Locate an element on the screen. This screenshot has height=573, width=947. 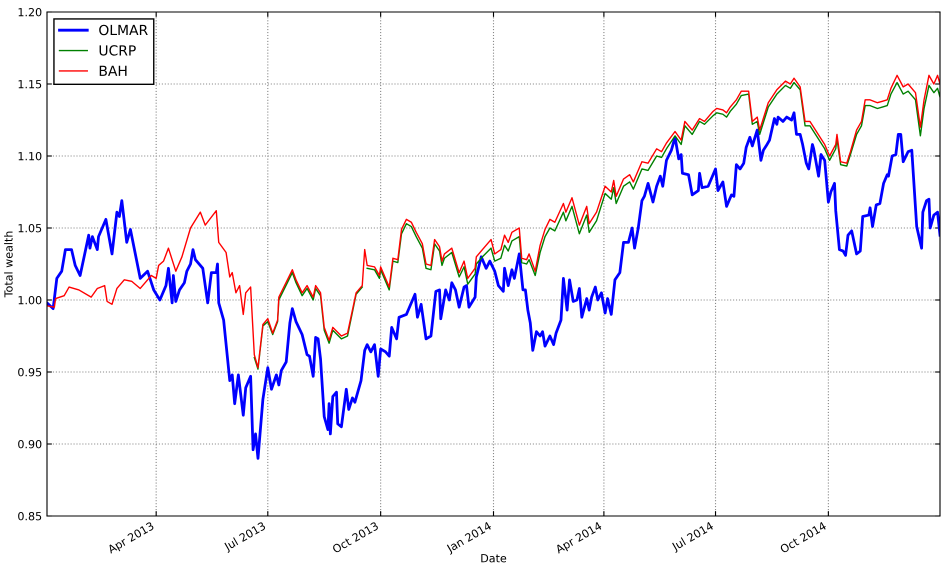
y-tick-label: 1.10 is located at coordinates (30, 156).